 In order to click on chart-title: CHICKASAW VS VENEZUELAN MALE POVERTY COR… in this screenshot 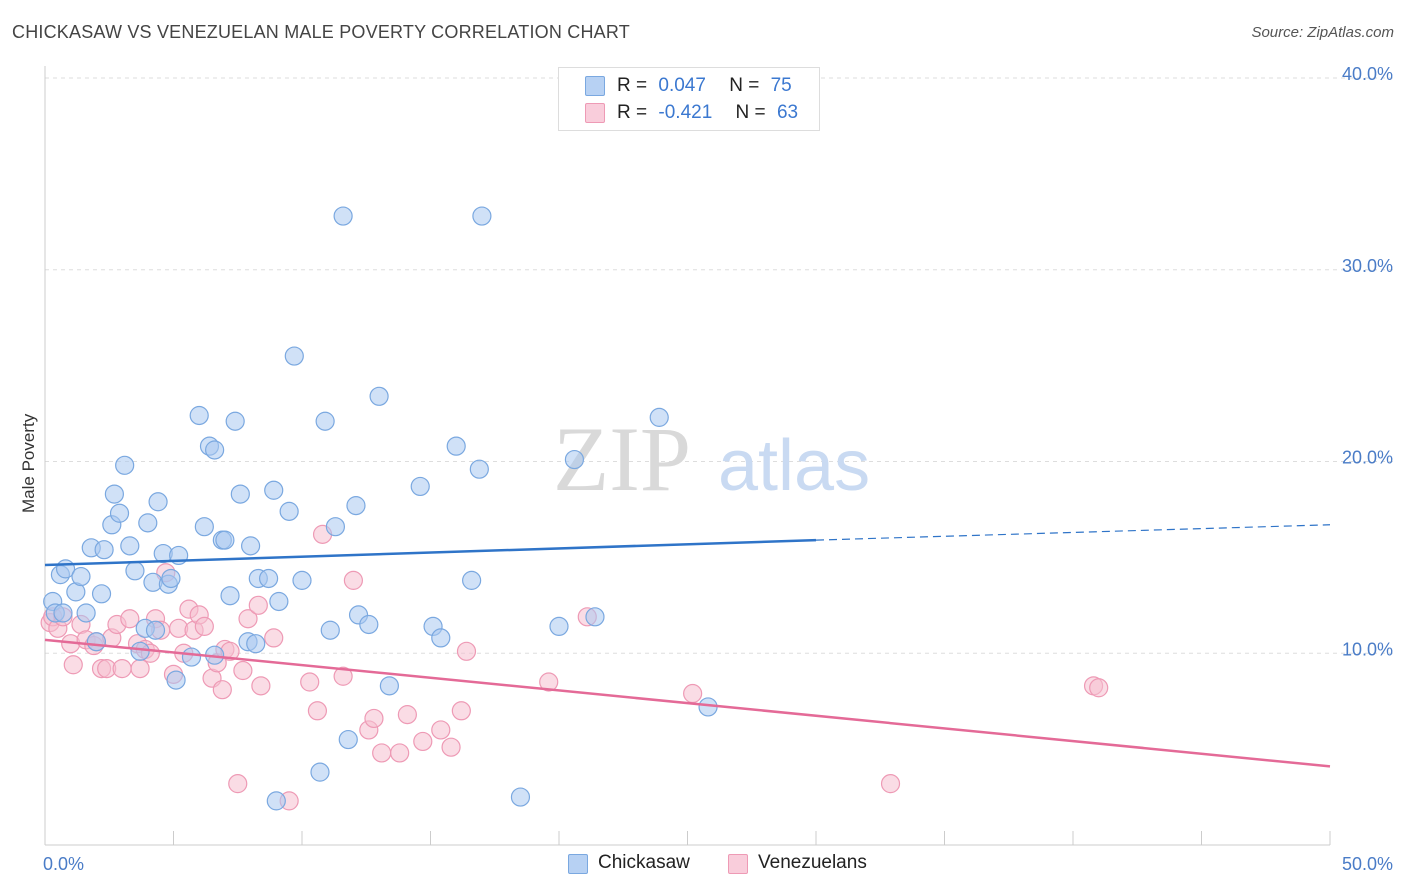, I will do `click(321, 32)`.